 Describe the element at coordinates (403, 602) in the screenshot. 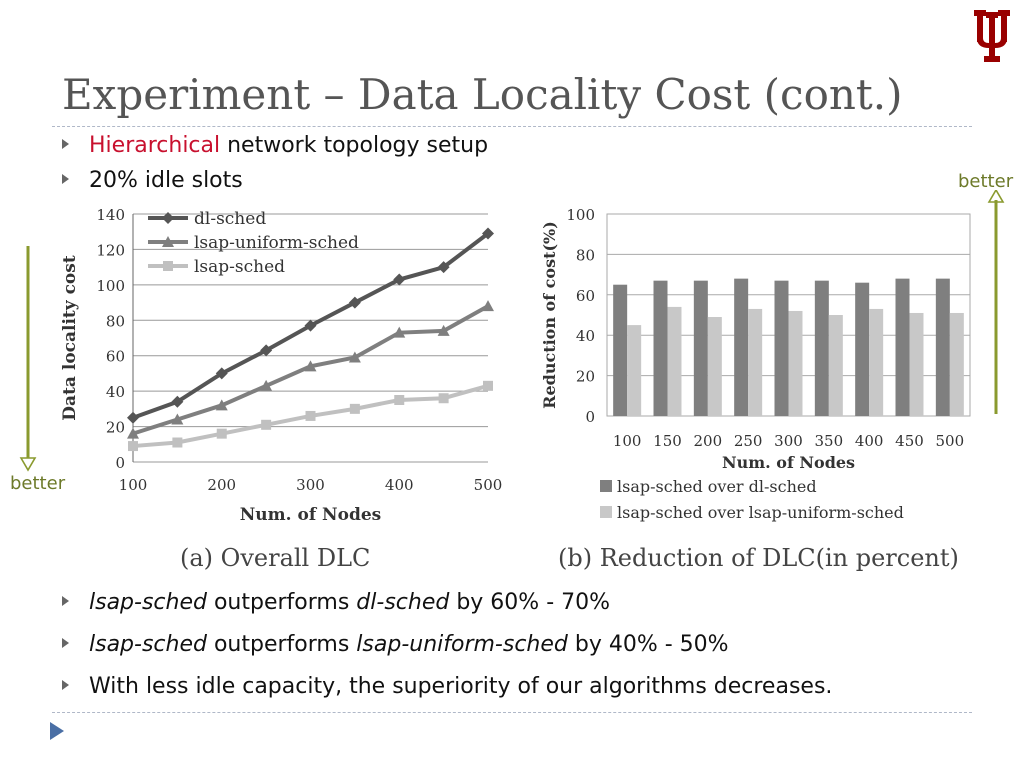

I see `bullet-text-part: dl-sched` at that location.